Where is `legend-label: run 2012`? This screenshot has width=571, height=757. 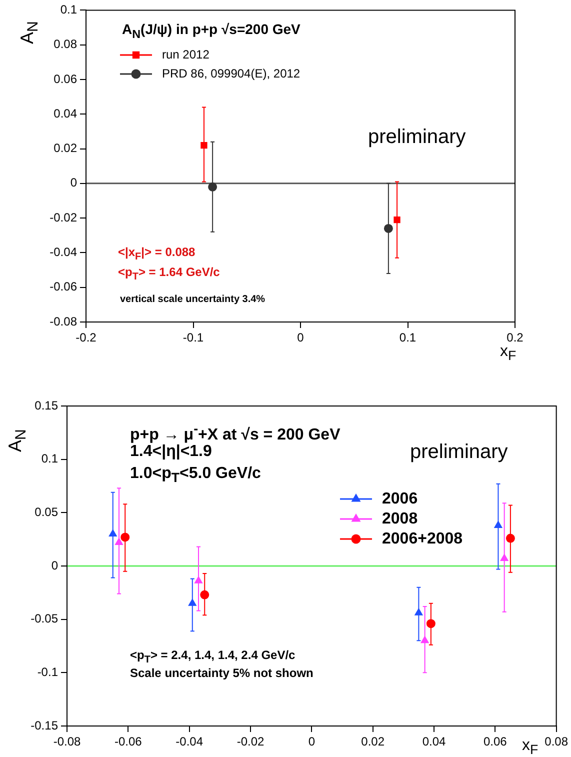
legend-label: run 2012 is located at coordinates (186, 54).